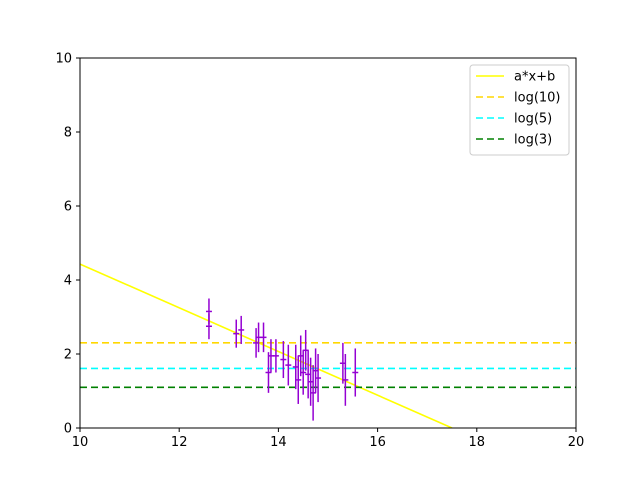 The width and height of the screenshot is (640, 480). What do you see at coordinates (377, 442) in the screenshot?
I see `x-tick-label: 16` at bounding box center [377, 442].